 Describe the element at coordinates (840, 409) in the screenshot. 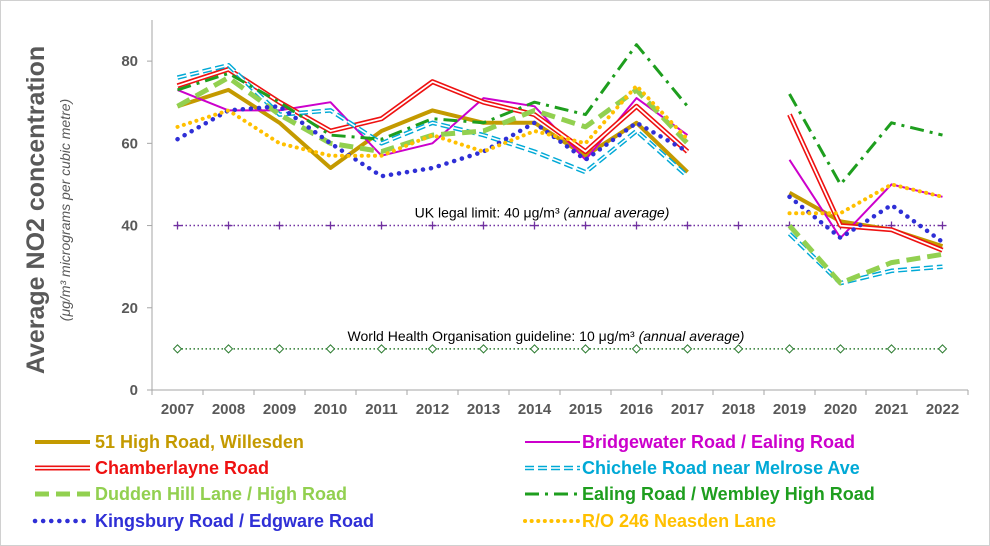

I see `x-tick-label: 2020` at that location.